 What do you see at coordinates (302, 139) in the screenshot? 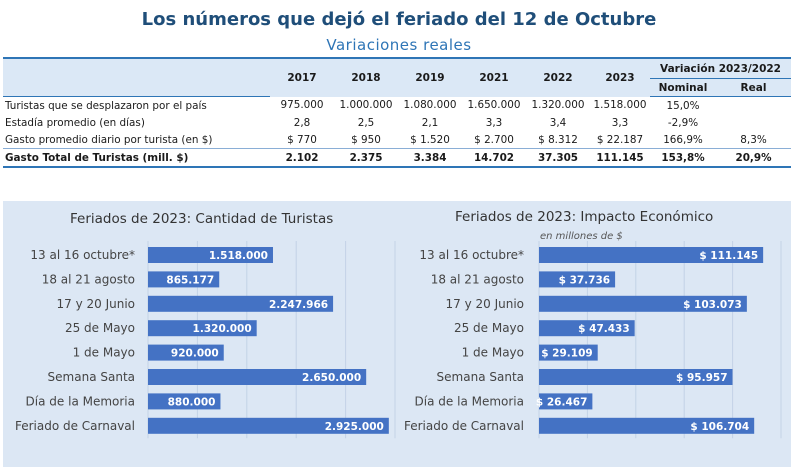
I see `table-cell: $ 770` at bounding box center [302, 139].